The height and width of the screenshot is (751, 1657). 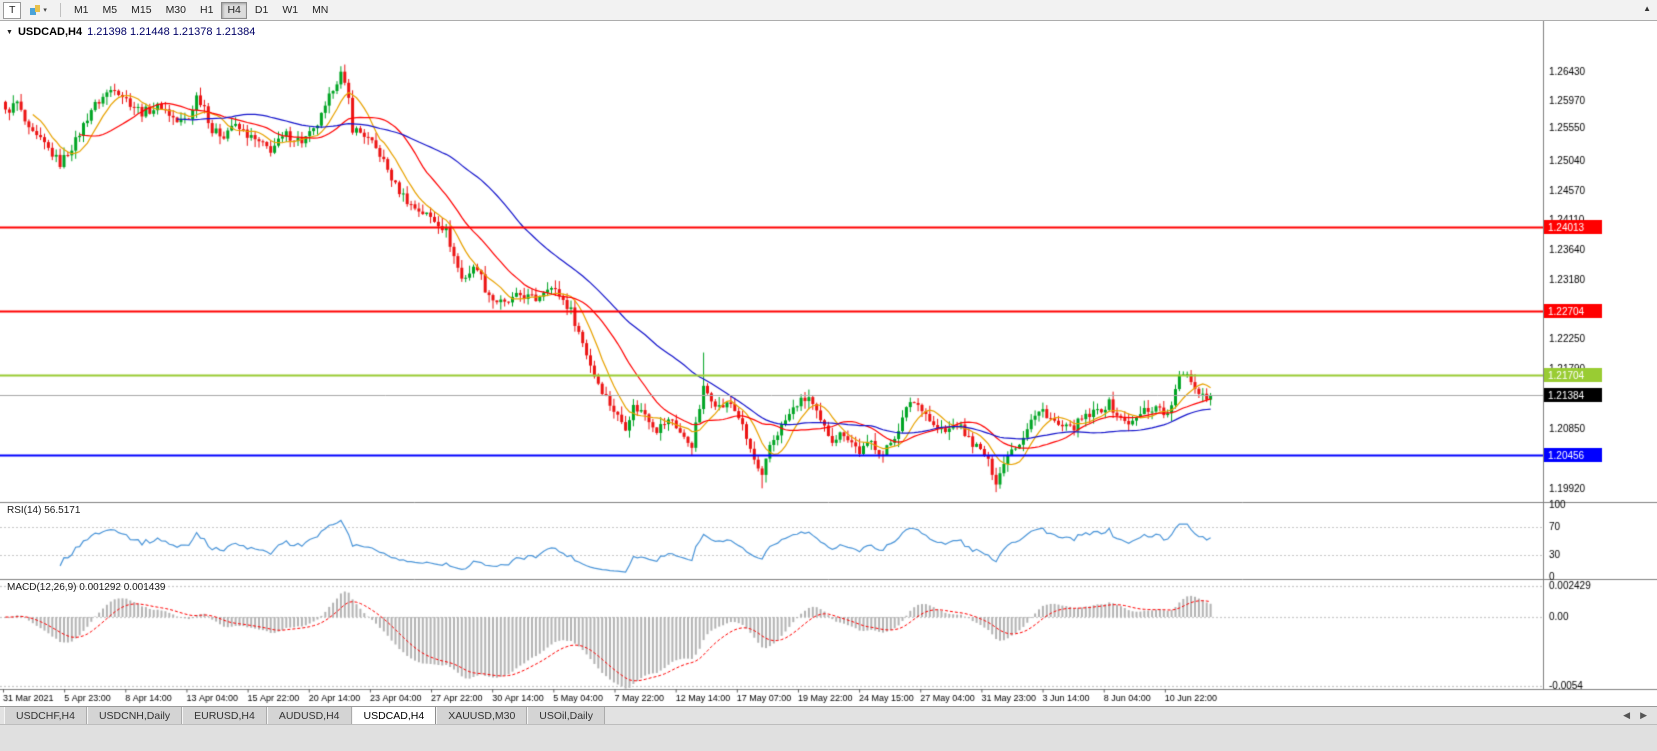 I want to click on tab-audusd-h4: AUDUSD,H4, so click(x=309, y=715).